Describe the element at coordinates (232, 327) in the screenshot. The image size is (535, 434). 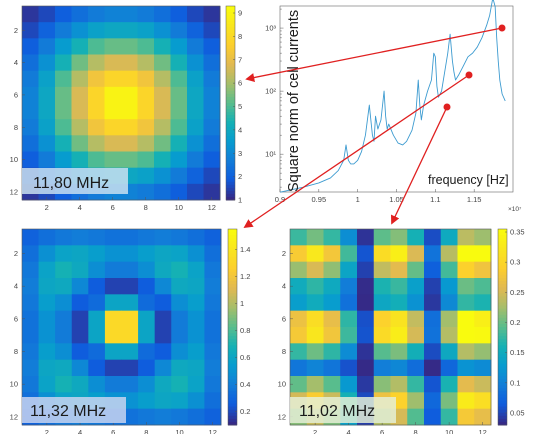
I see `colorbar-frame` at that location.